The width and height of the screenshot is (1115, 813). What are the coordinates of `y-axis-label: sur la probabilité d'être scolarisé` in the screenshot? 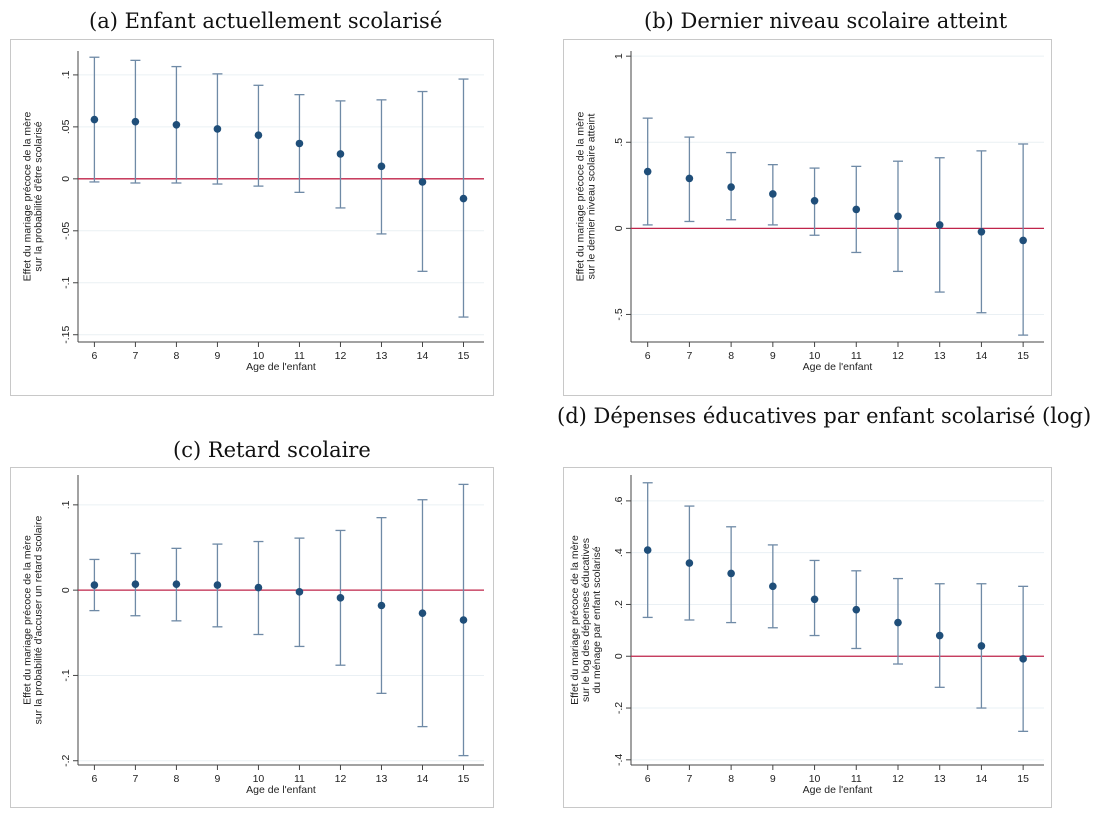 It's located at (39, 196).